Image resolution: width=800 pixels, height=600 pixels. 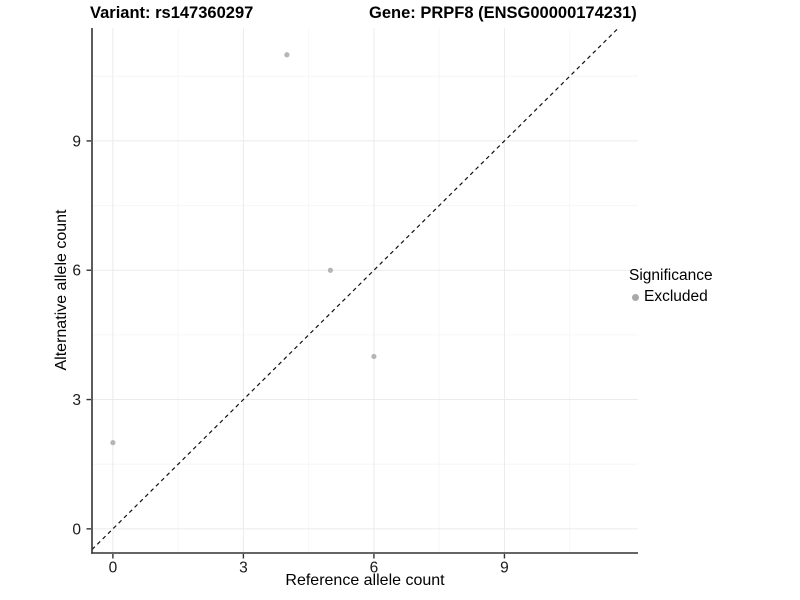 What do you see at coordinates (365, 580) in the screenshot?
I see `x-axis-title: Reference allele count` at bounding box center [365, 580].